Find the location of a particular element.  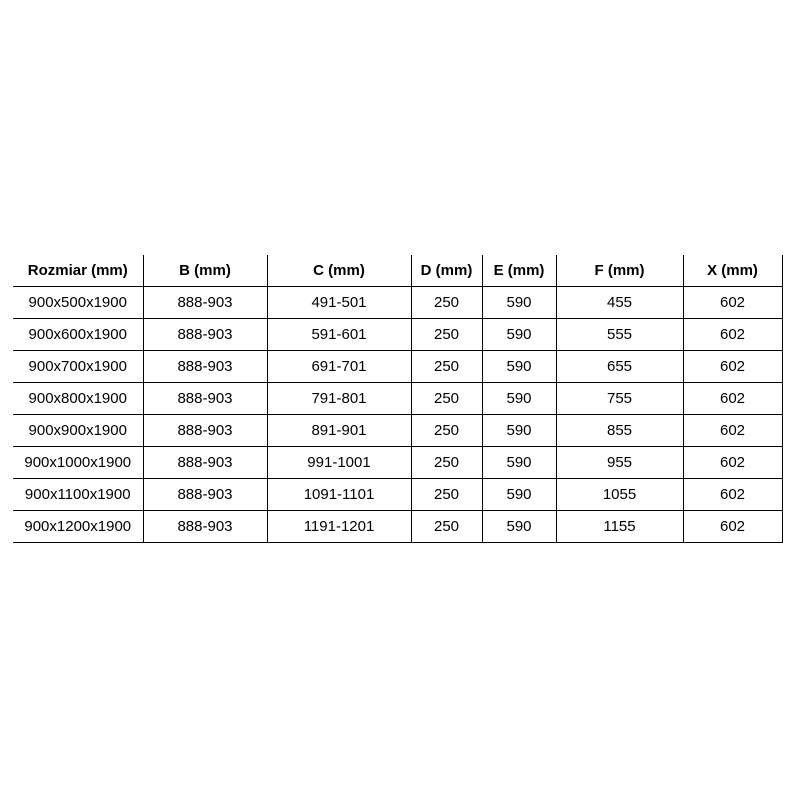

table-cell: 791-801 is located at coordinates (339, 398).